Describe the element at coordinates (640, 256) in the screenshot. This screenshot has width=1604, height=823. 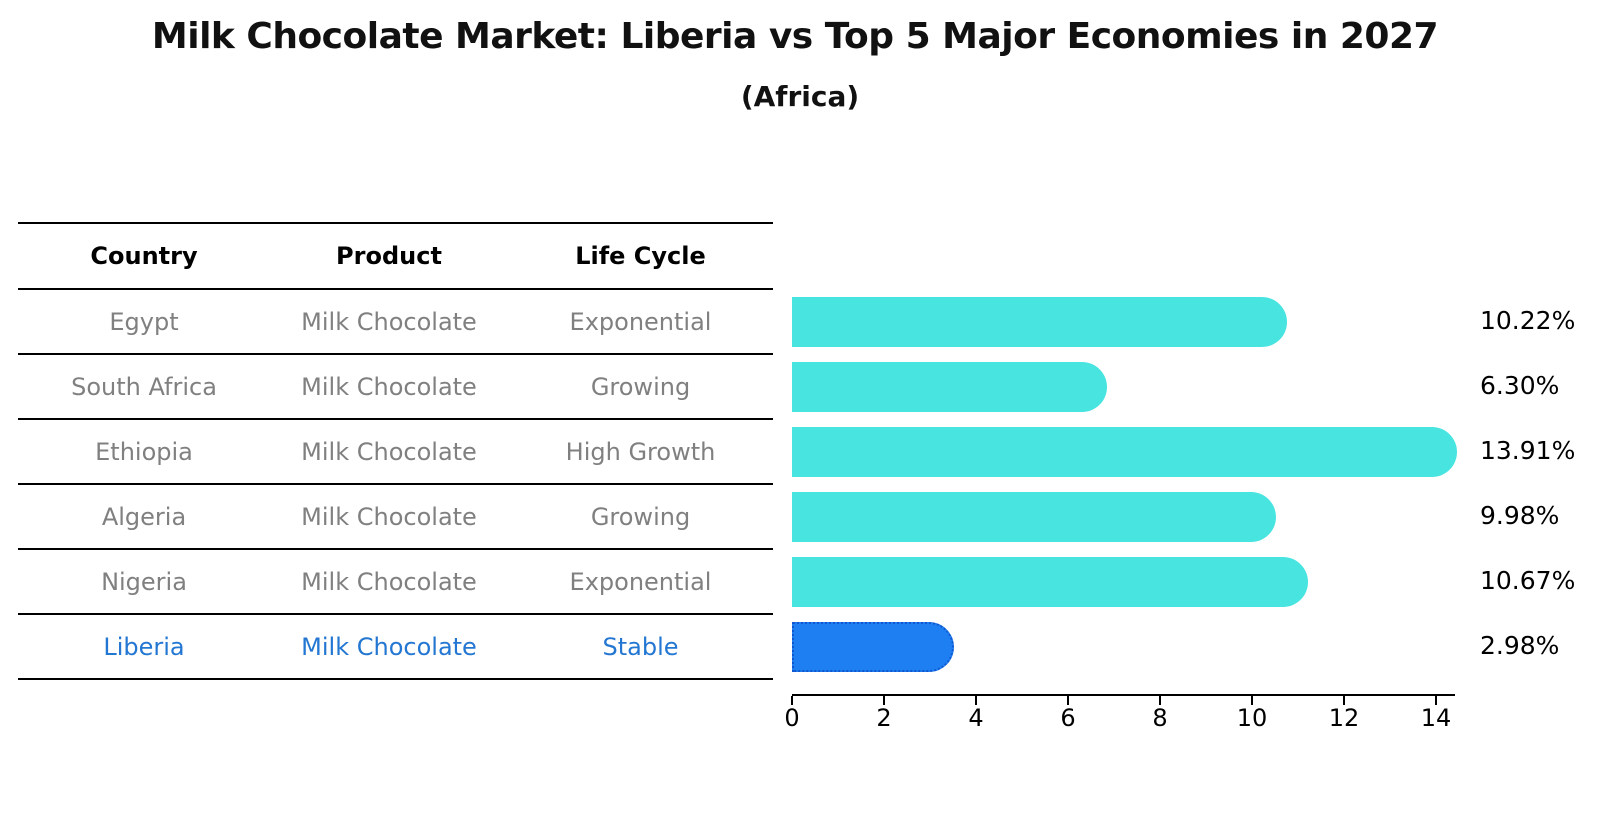
I see `table-header-life-cycle: Life Cycle` at that location.